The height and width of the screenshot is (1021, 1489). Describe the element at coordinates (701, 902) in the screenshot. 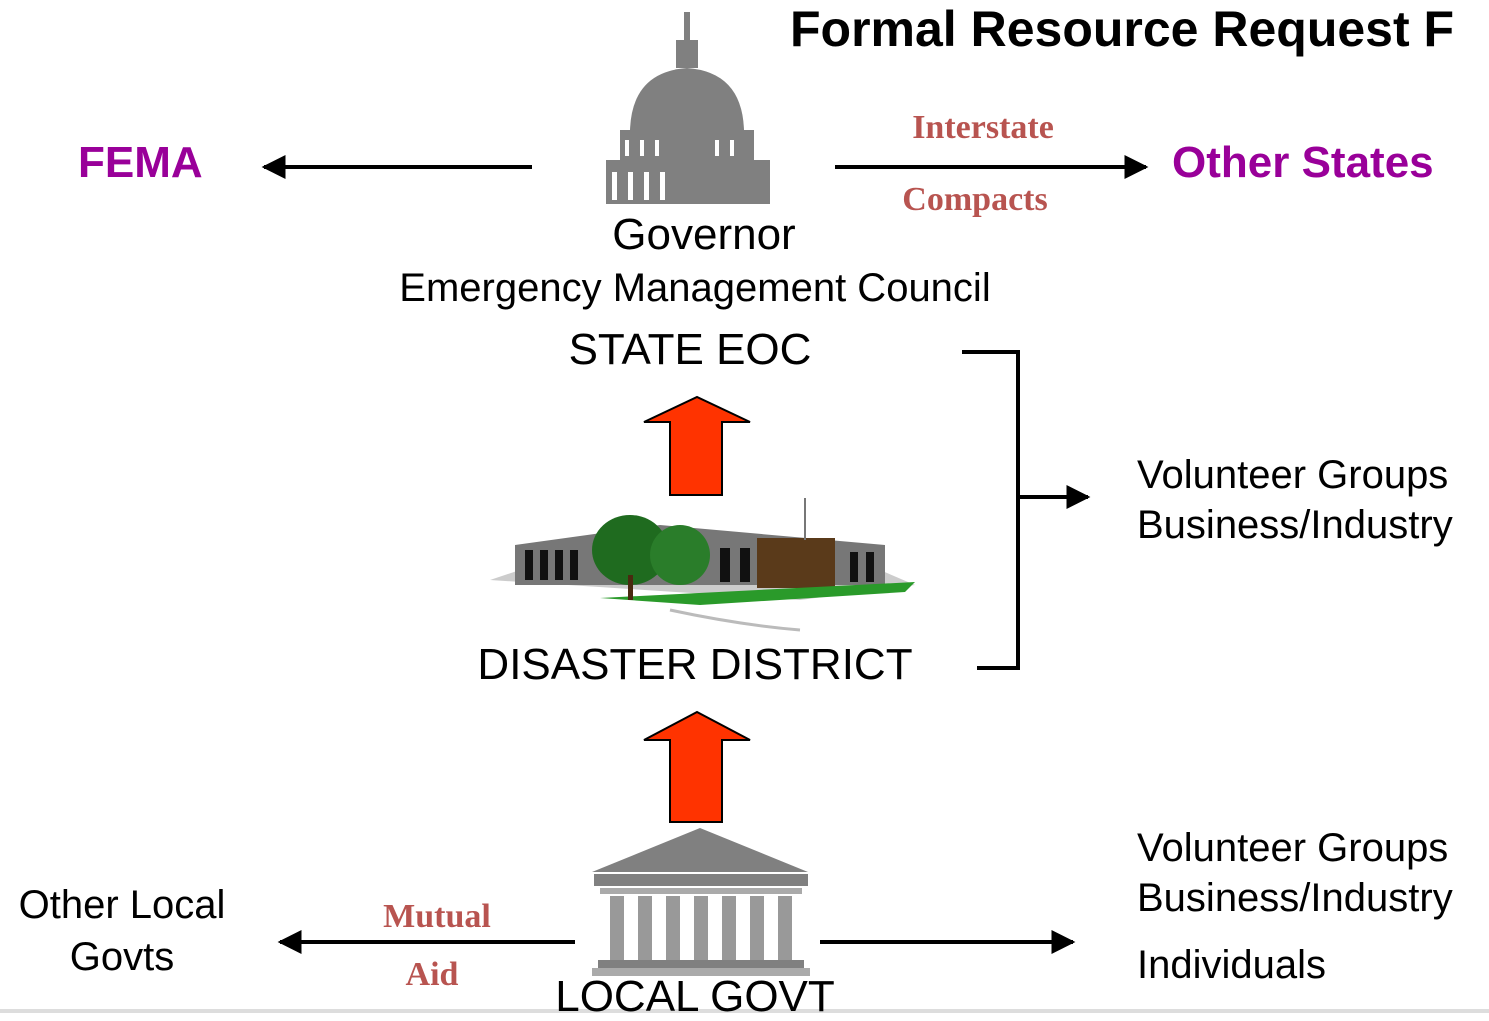

I see `courthouse-icon` at that location.